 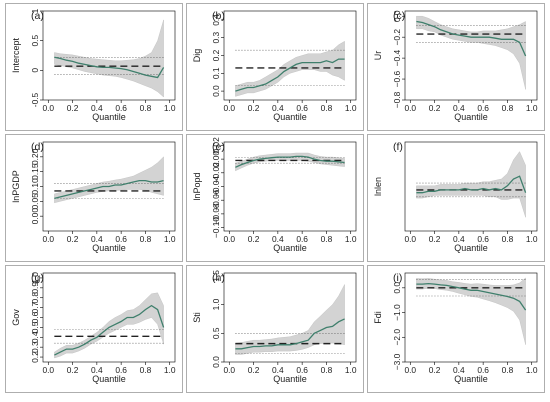 What do you see at coordinates (35, 99) in the screenshot?
I see `y-tick-label: -0.5` at bounding box center [35, 99].